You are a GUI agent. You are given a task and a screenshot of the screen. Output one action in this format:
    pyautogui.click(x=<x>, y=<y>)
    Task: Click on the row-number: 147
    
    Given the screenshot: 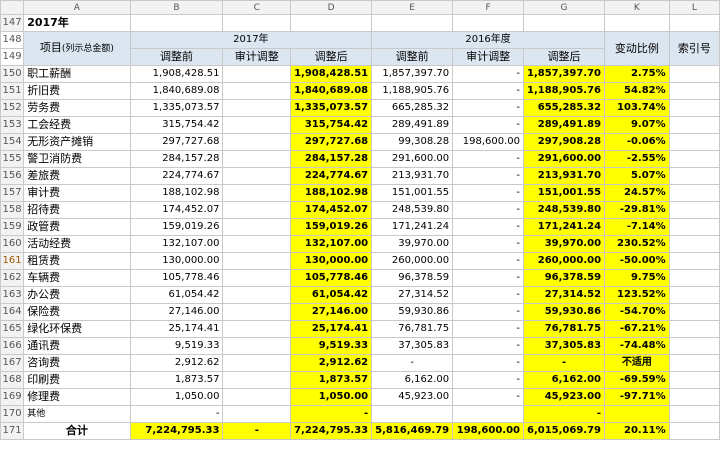 What is the action you would take?
    pyautogui.click(x=12, y=23)
    